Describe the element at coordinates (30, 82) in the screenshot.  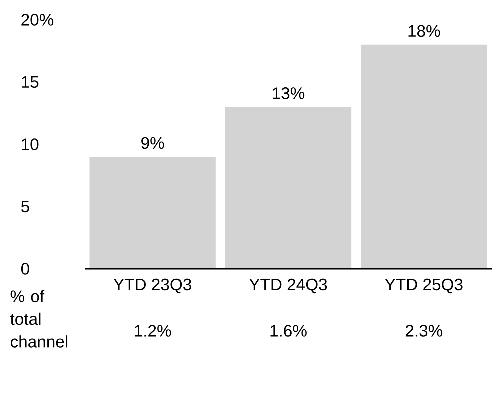
I see `y-tick-label: 15` at that location.